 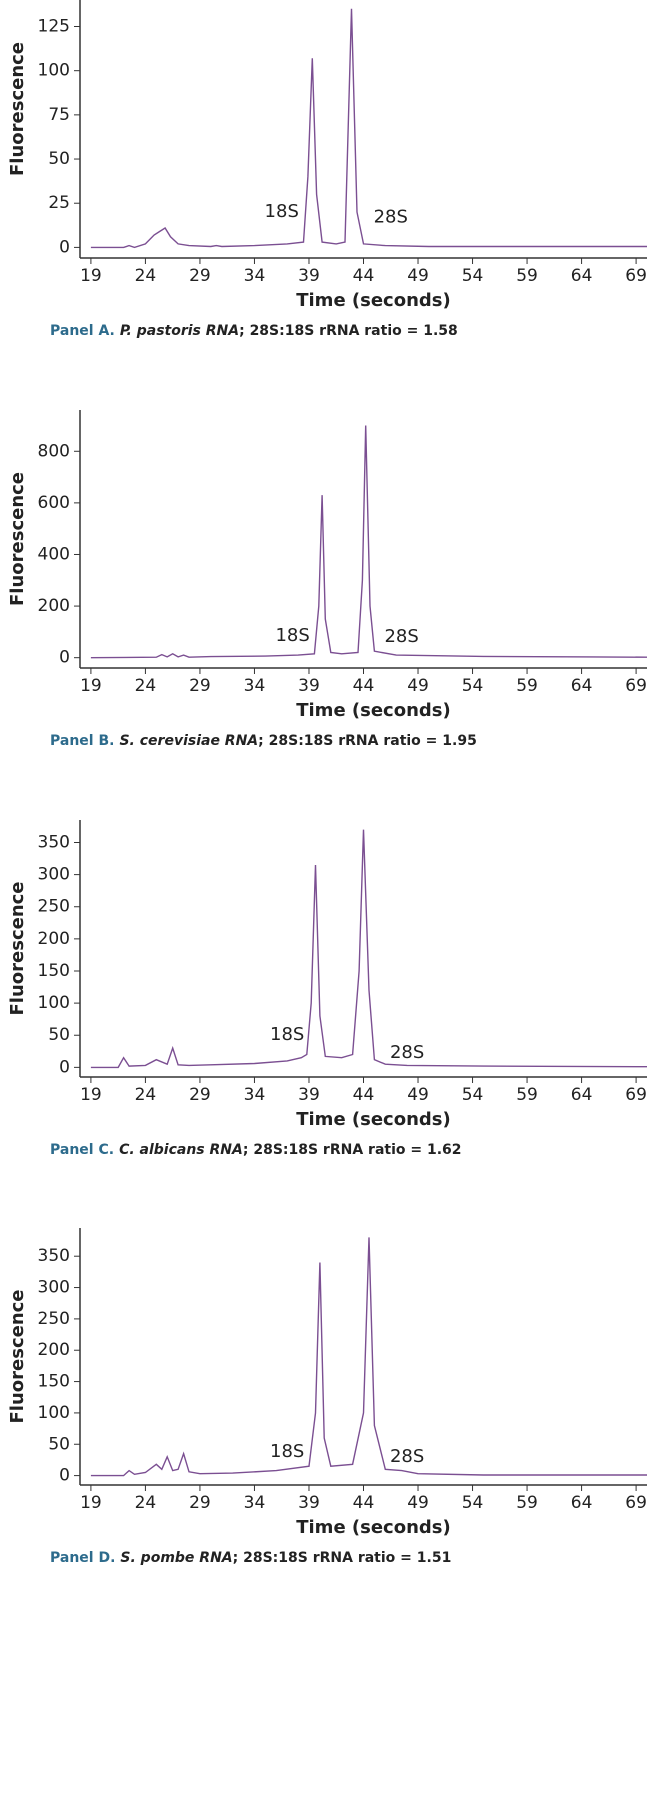 I want to click on y-tick-label: 800, so click(x=54, y=451).